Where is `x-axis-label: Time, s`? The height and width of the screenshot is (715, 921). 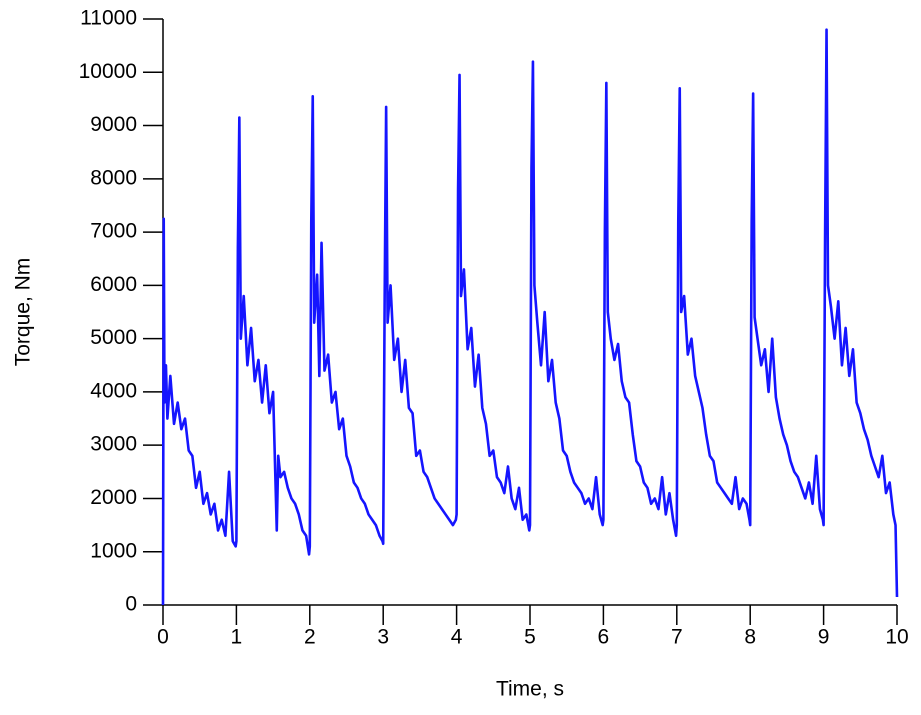 x-axis-label: Time, s is located at coordinates (530, 689).